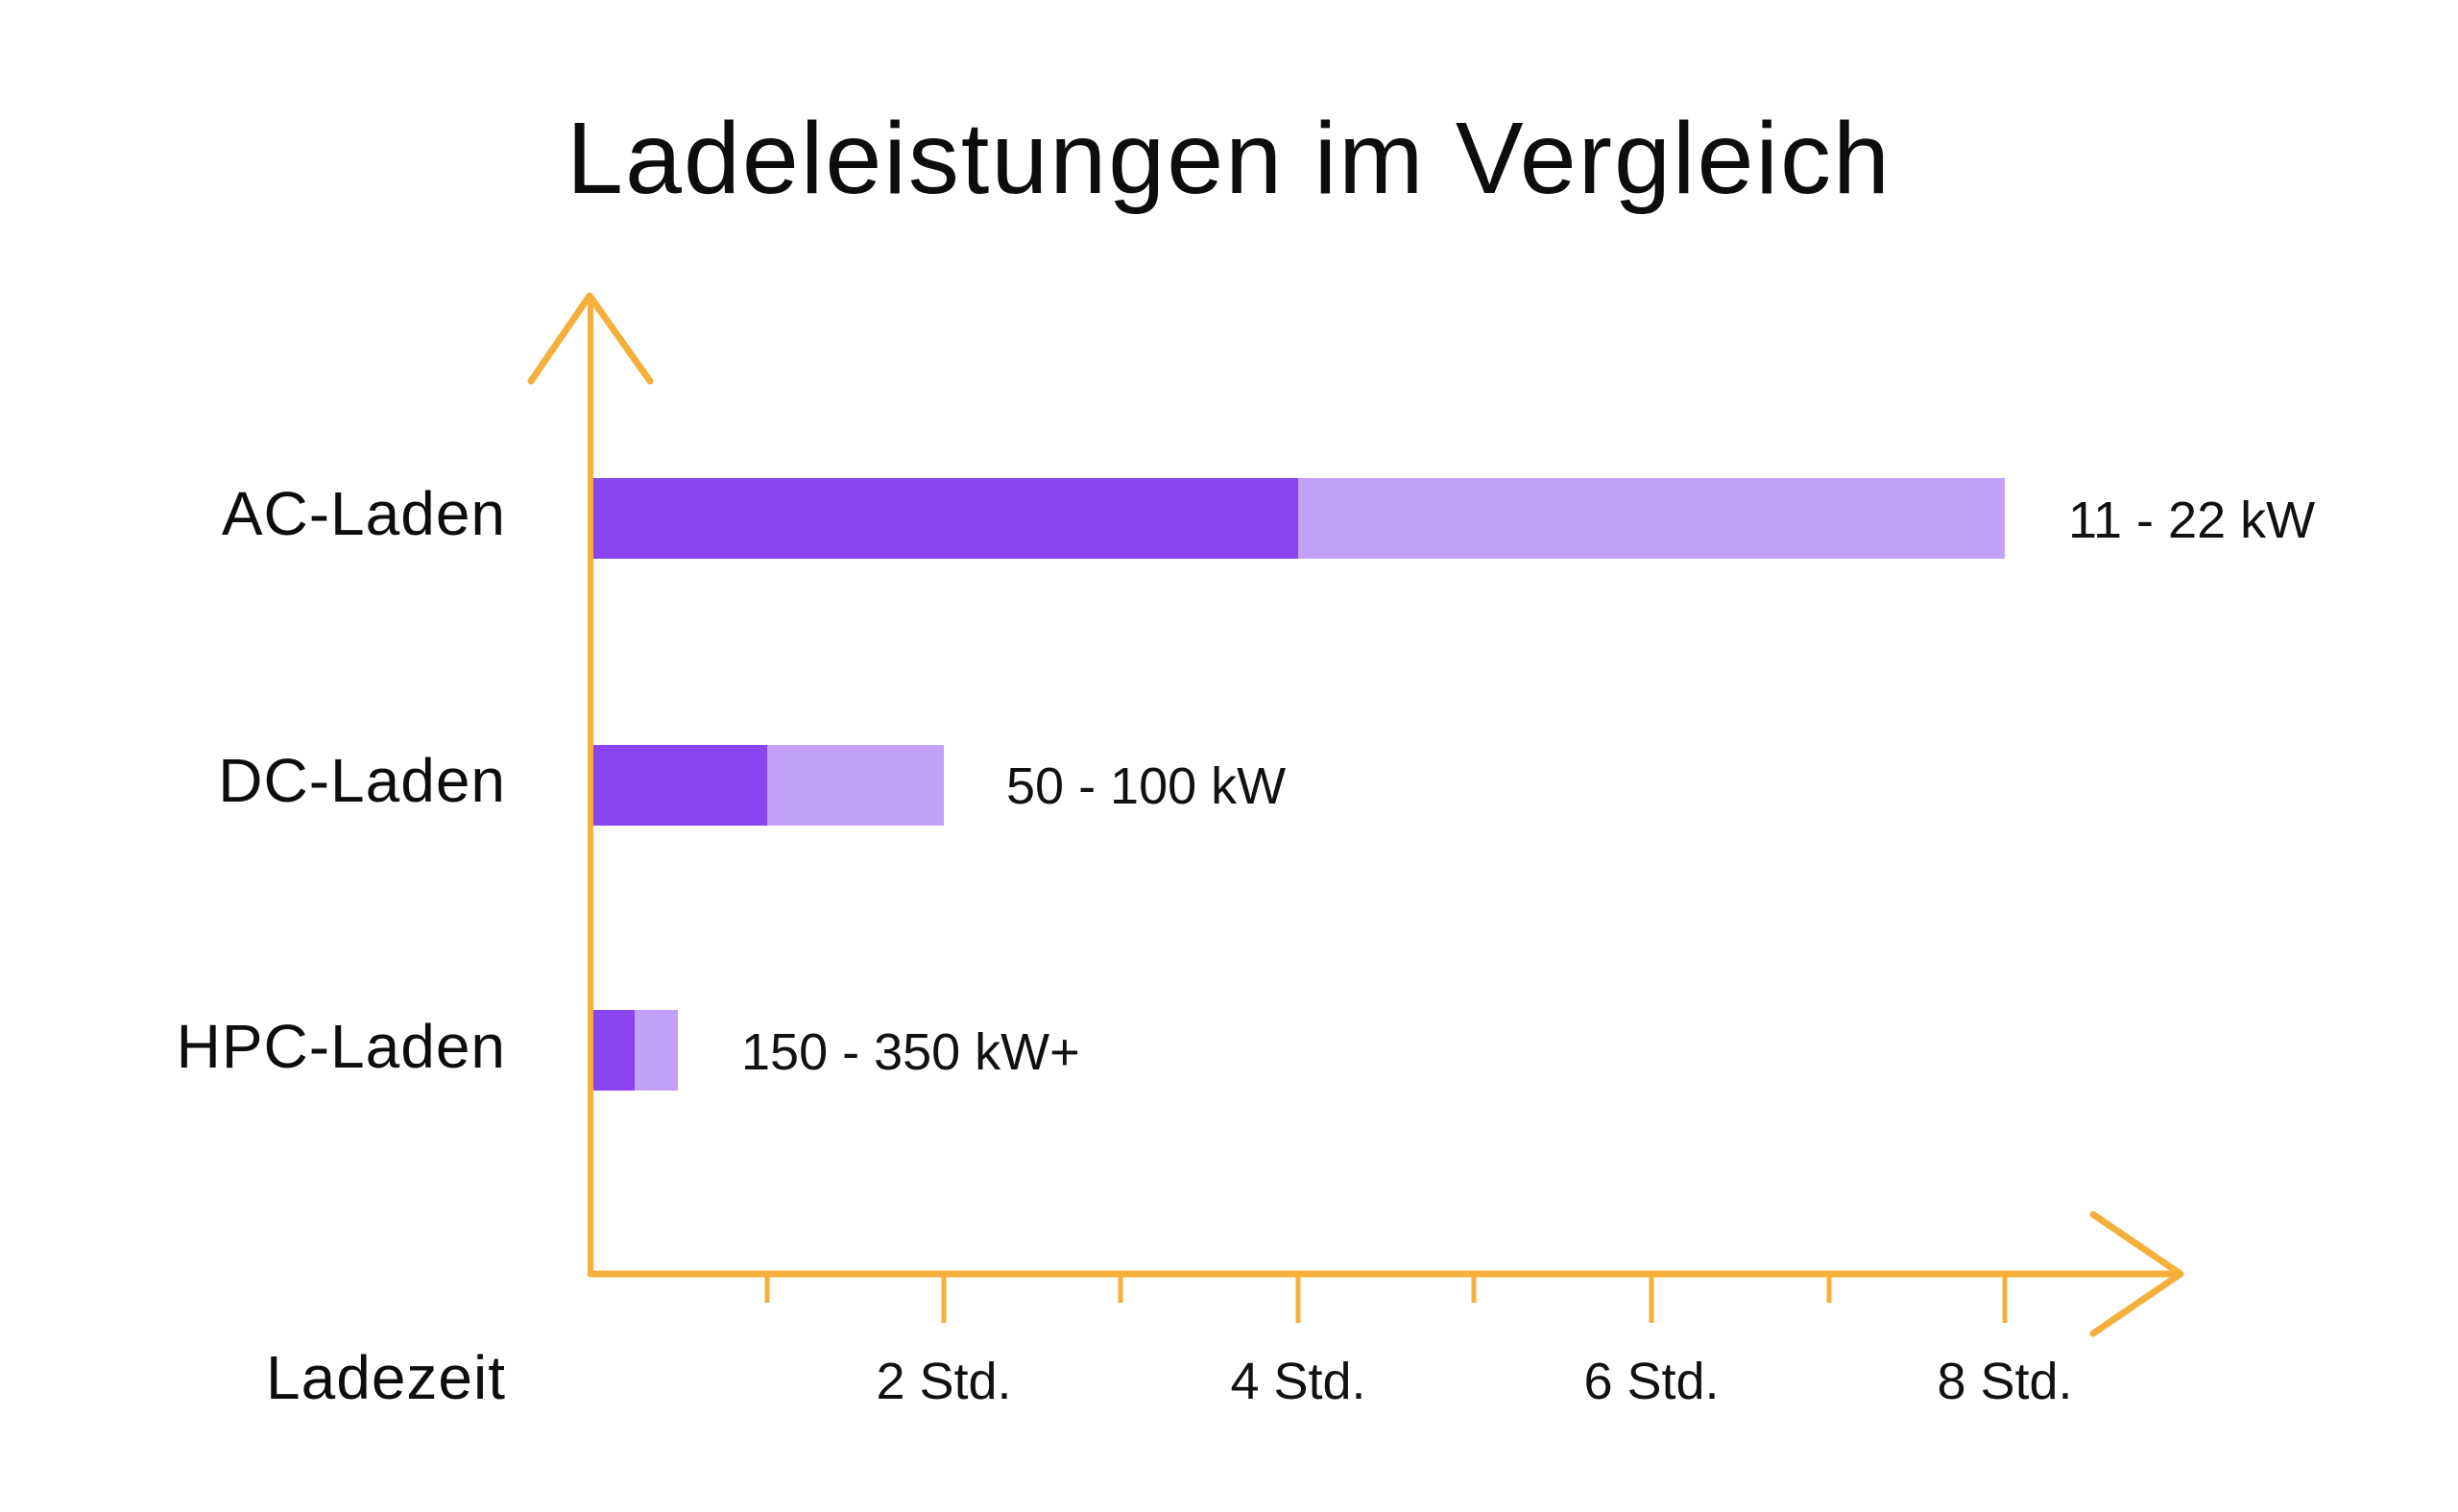 This screenshot has width=2458, height=1512. Describe the element at coordinates (856, 785) in the screenshot. I see `bar-dc-max` at that location.